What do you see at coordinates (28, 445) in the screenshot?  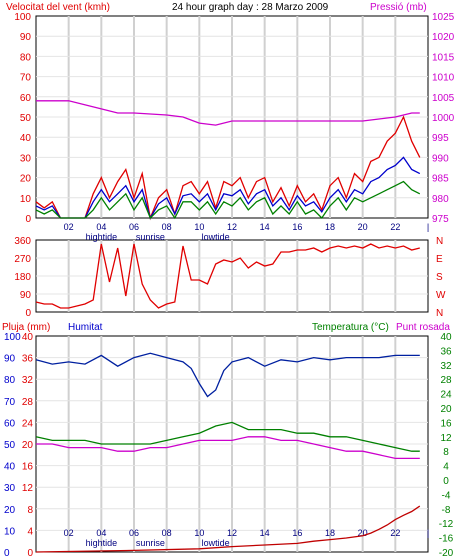 I see `rain-y-tick: 20` at bounding box center [28, 445].